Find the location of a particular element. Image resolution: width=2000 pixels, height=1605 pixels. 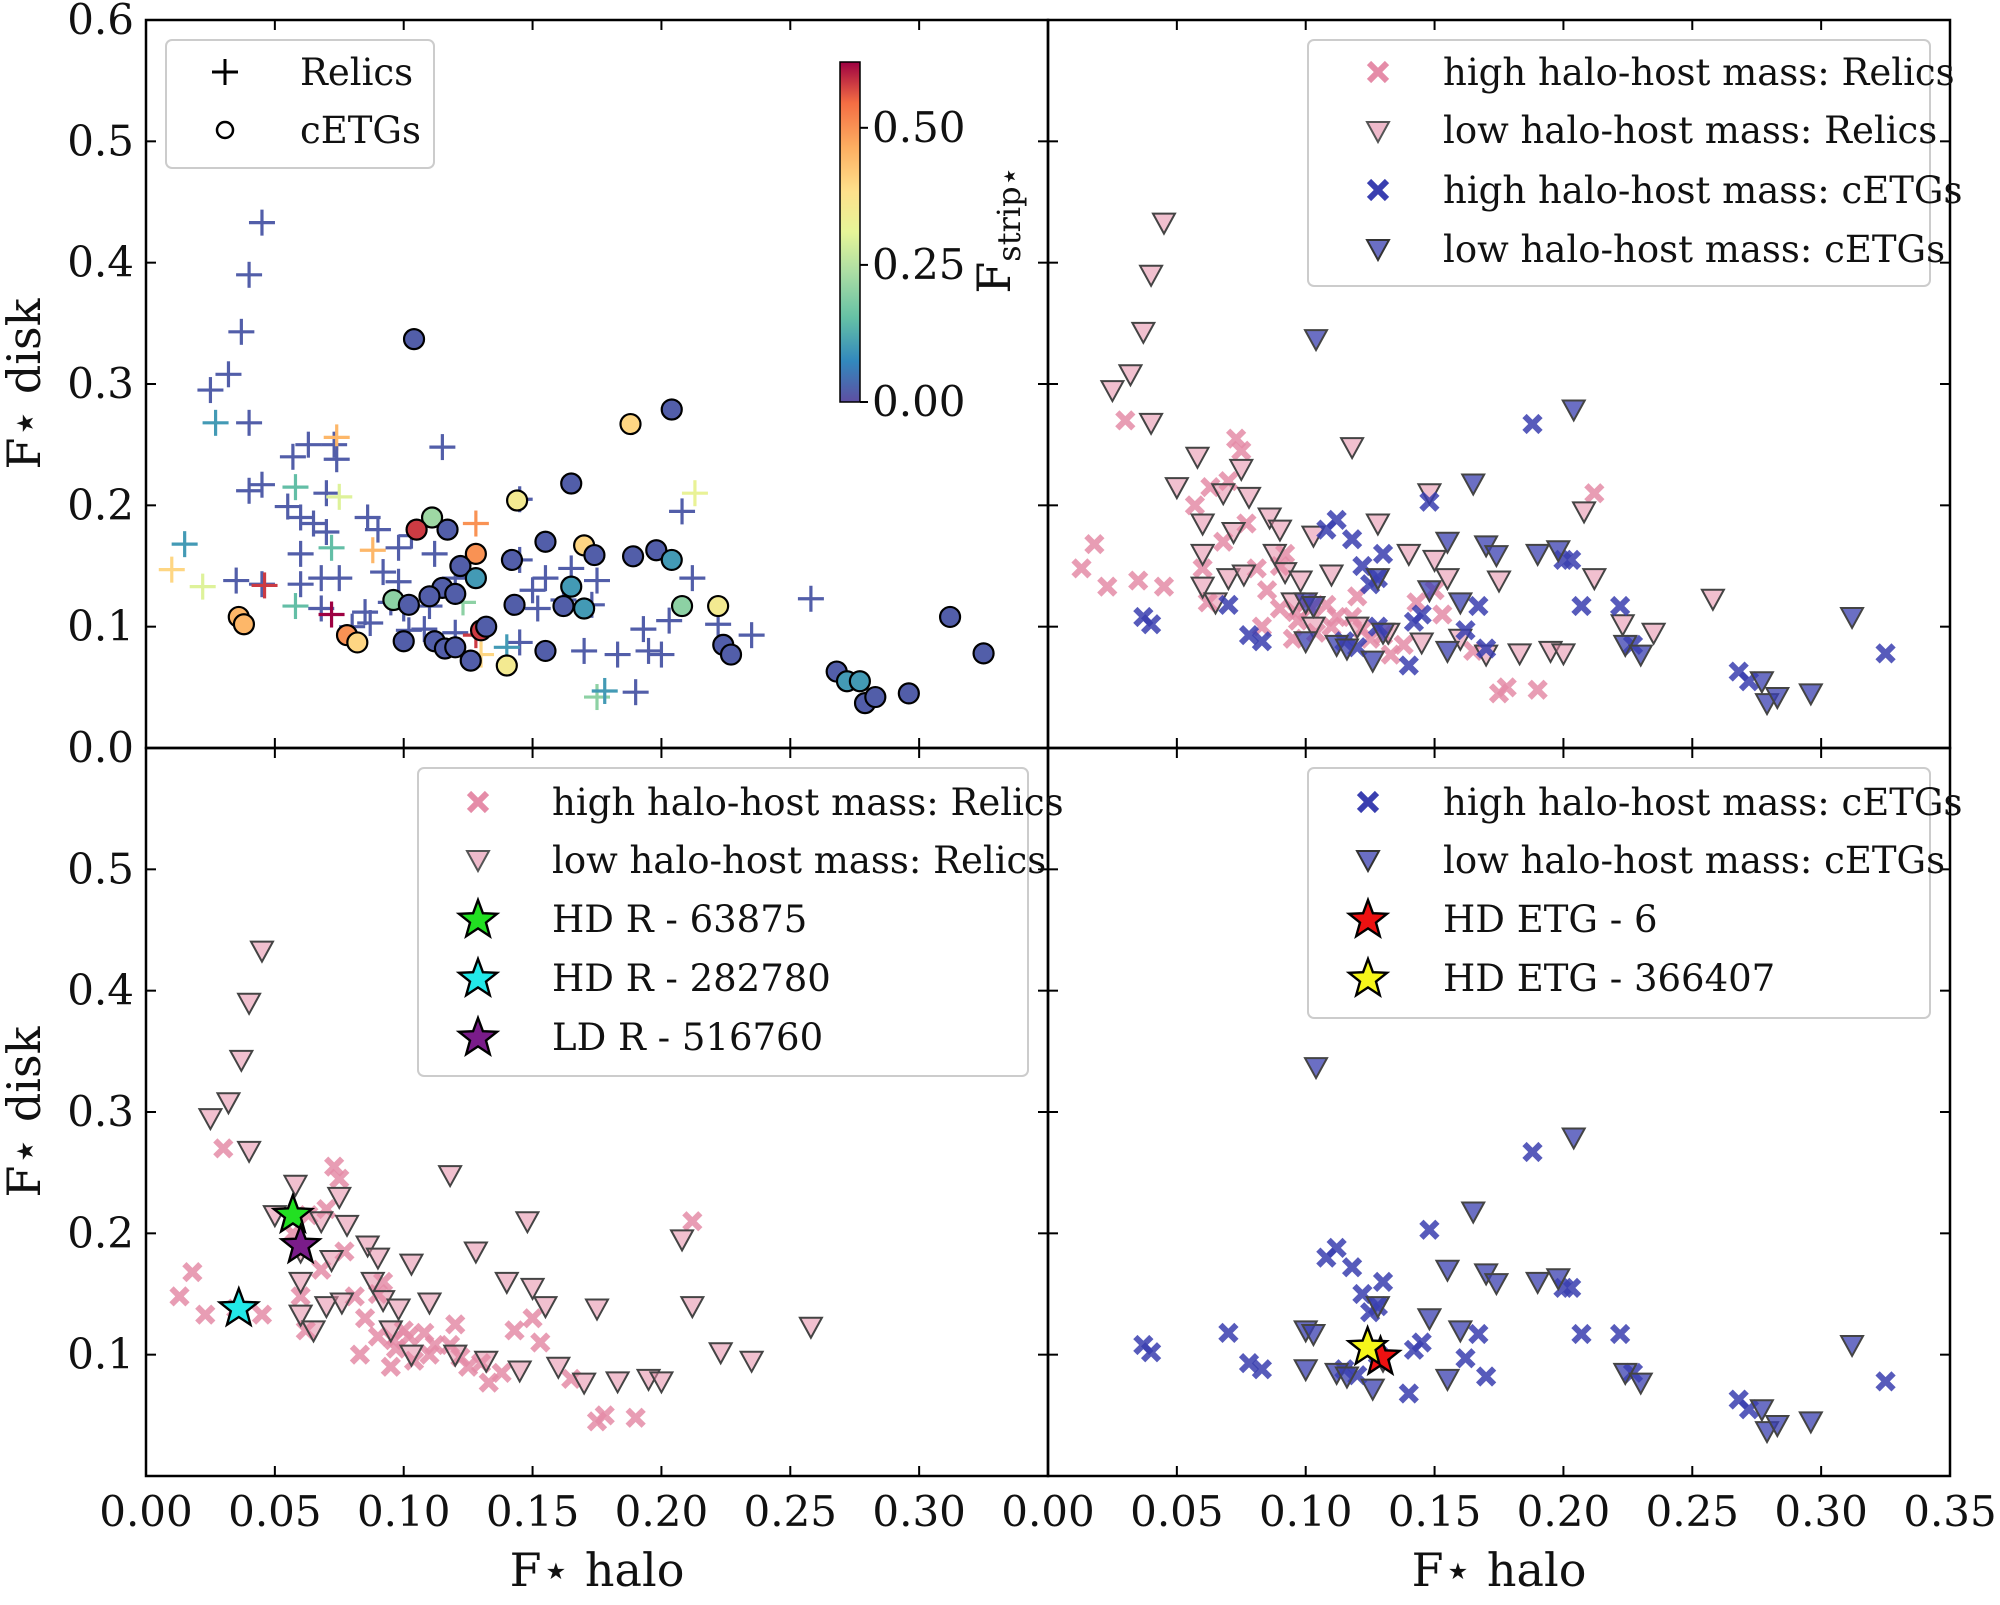

highlight-star is located at coordinates (239, 1306).